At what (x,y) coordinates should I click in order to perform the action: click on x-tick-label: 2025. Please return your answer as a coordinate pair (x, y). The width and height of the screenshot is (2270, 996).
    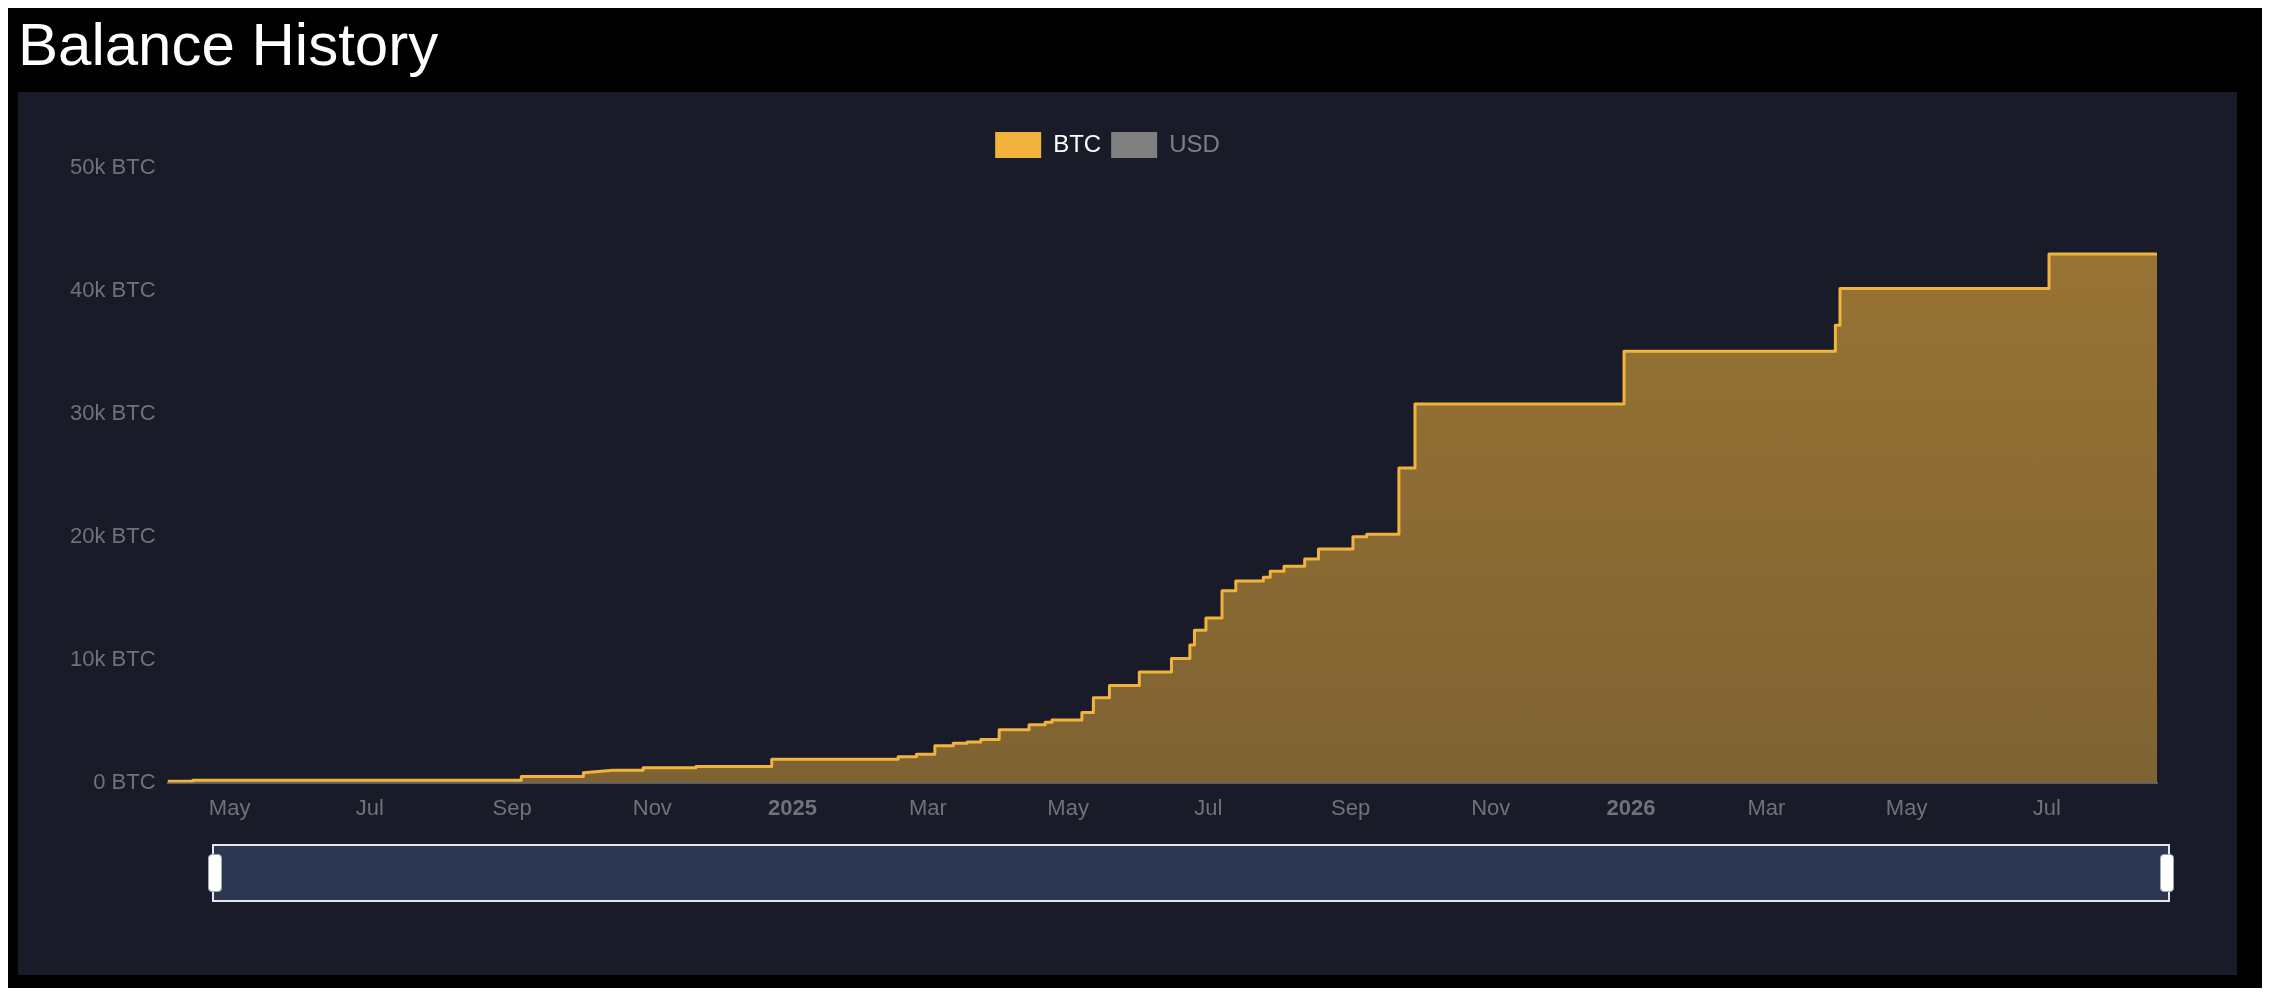
    Looking at the image, I should click on (792, 807).